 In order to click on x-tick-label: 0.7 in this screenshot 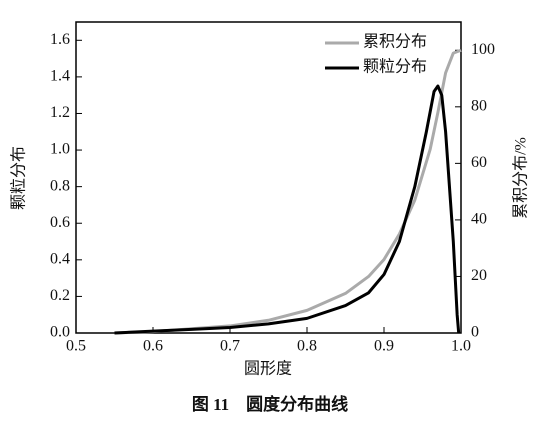, I will do `click(230, 346)`.